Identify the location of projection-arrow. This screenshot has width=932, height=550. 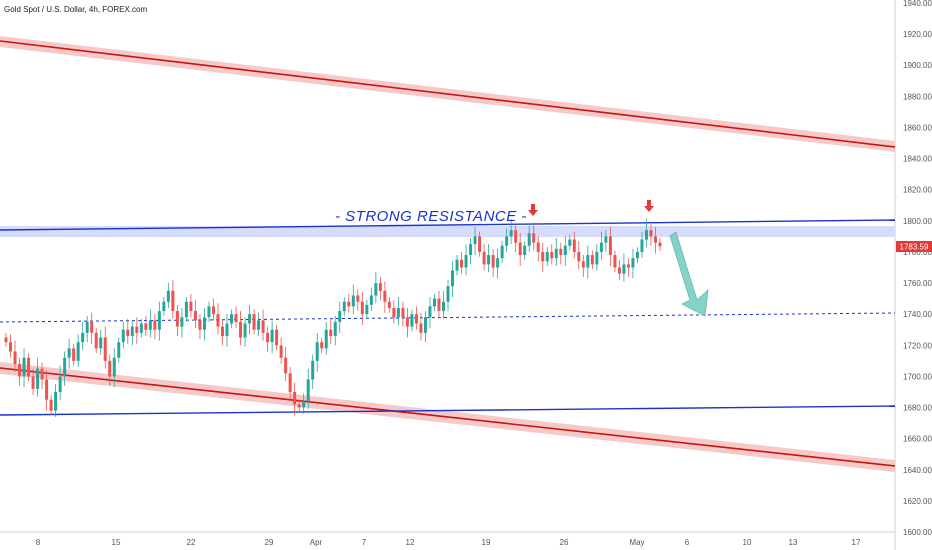
(689, 274).